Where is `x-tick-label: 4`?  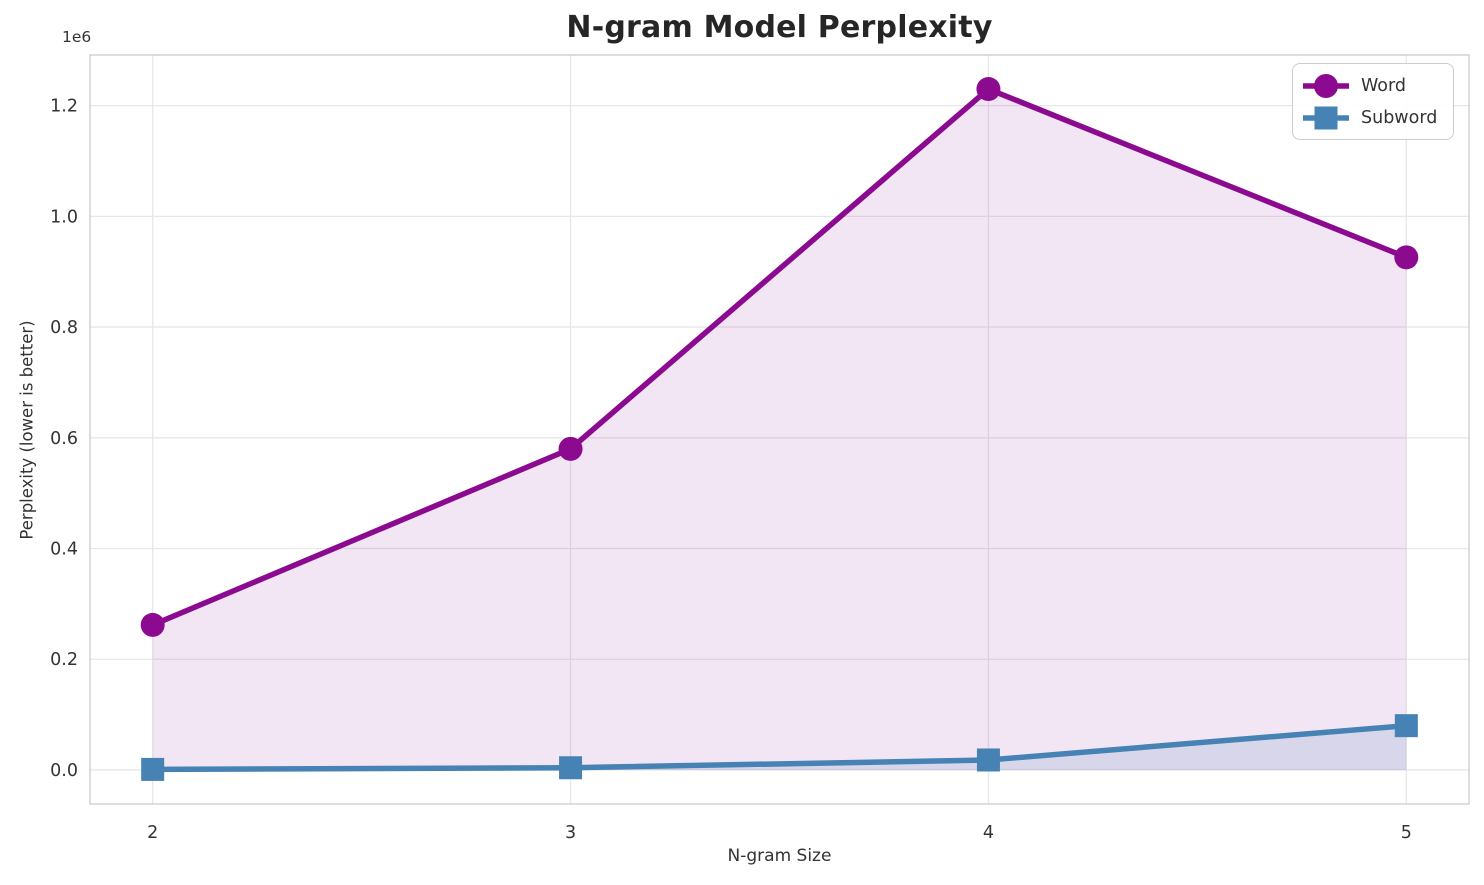 x-tick-label: 4 is located at coordinates (988, 833).